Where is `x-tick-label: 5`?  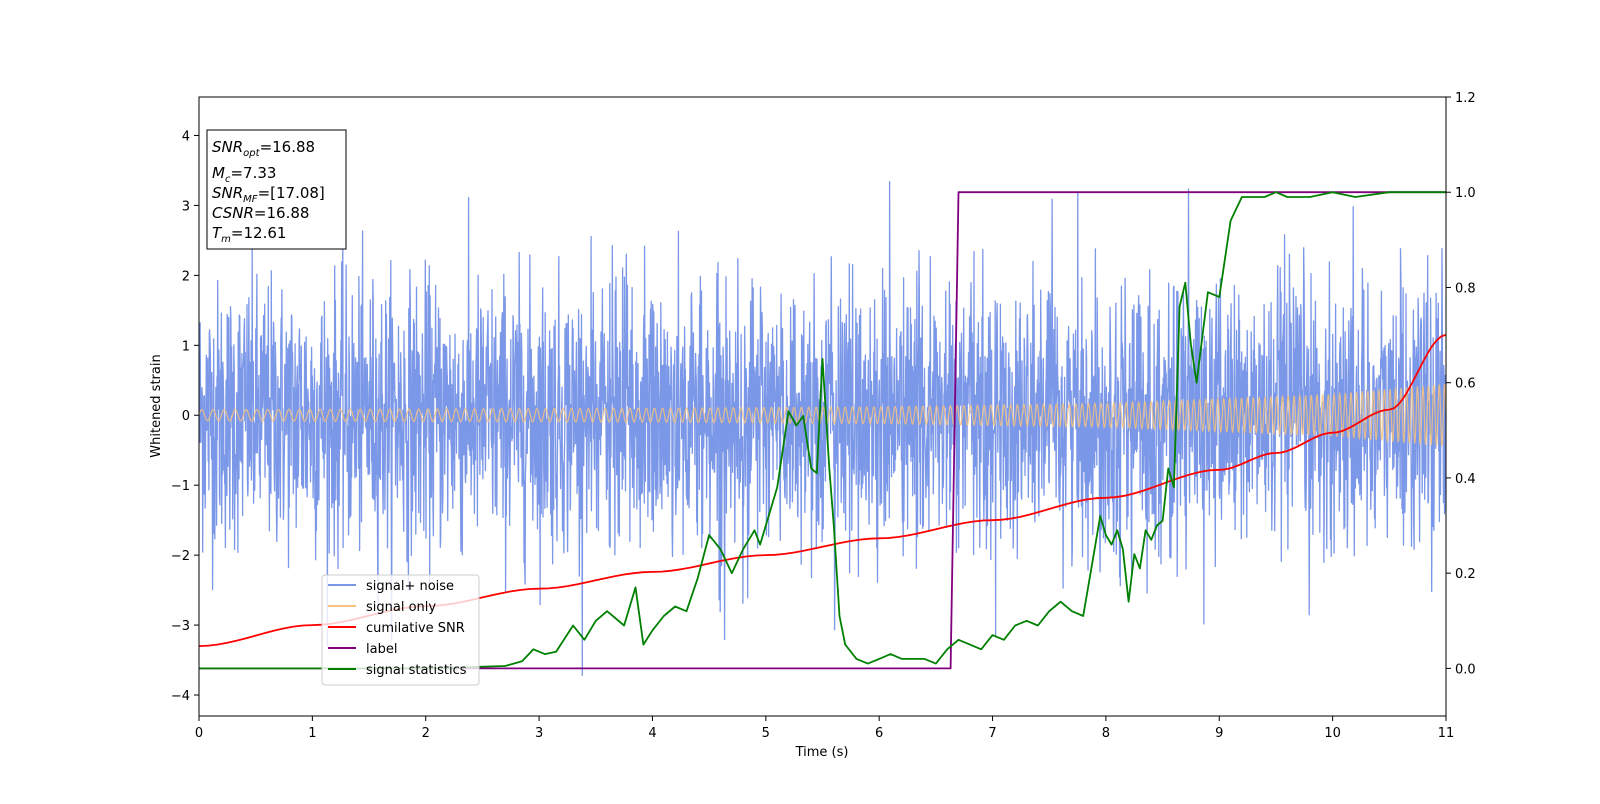
x-tick-label: 5 is located at coordinates (766, 733).